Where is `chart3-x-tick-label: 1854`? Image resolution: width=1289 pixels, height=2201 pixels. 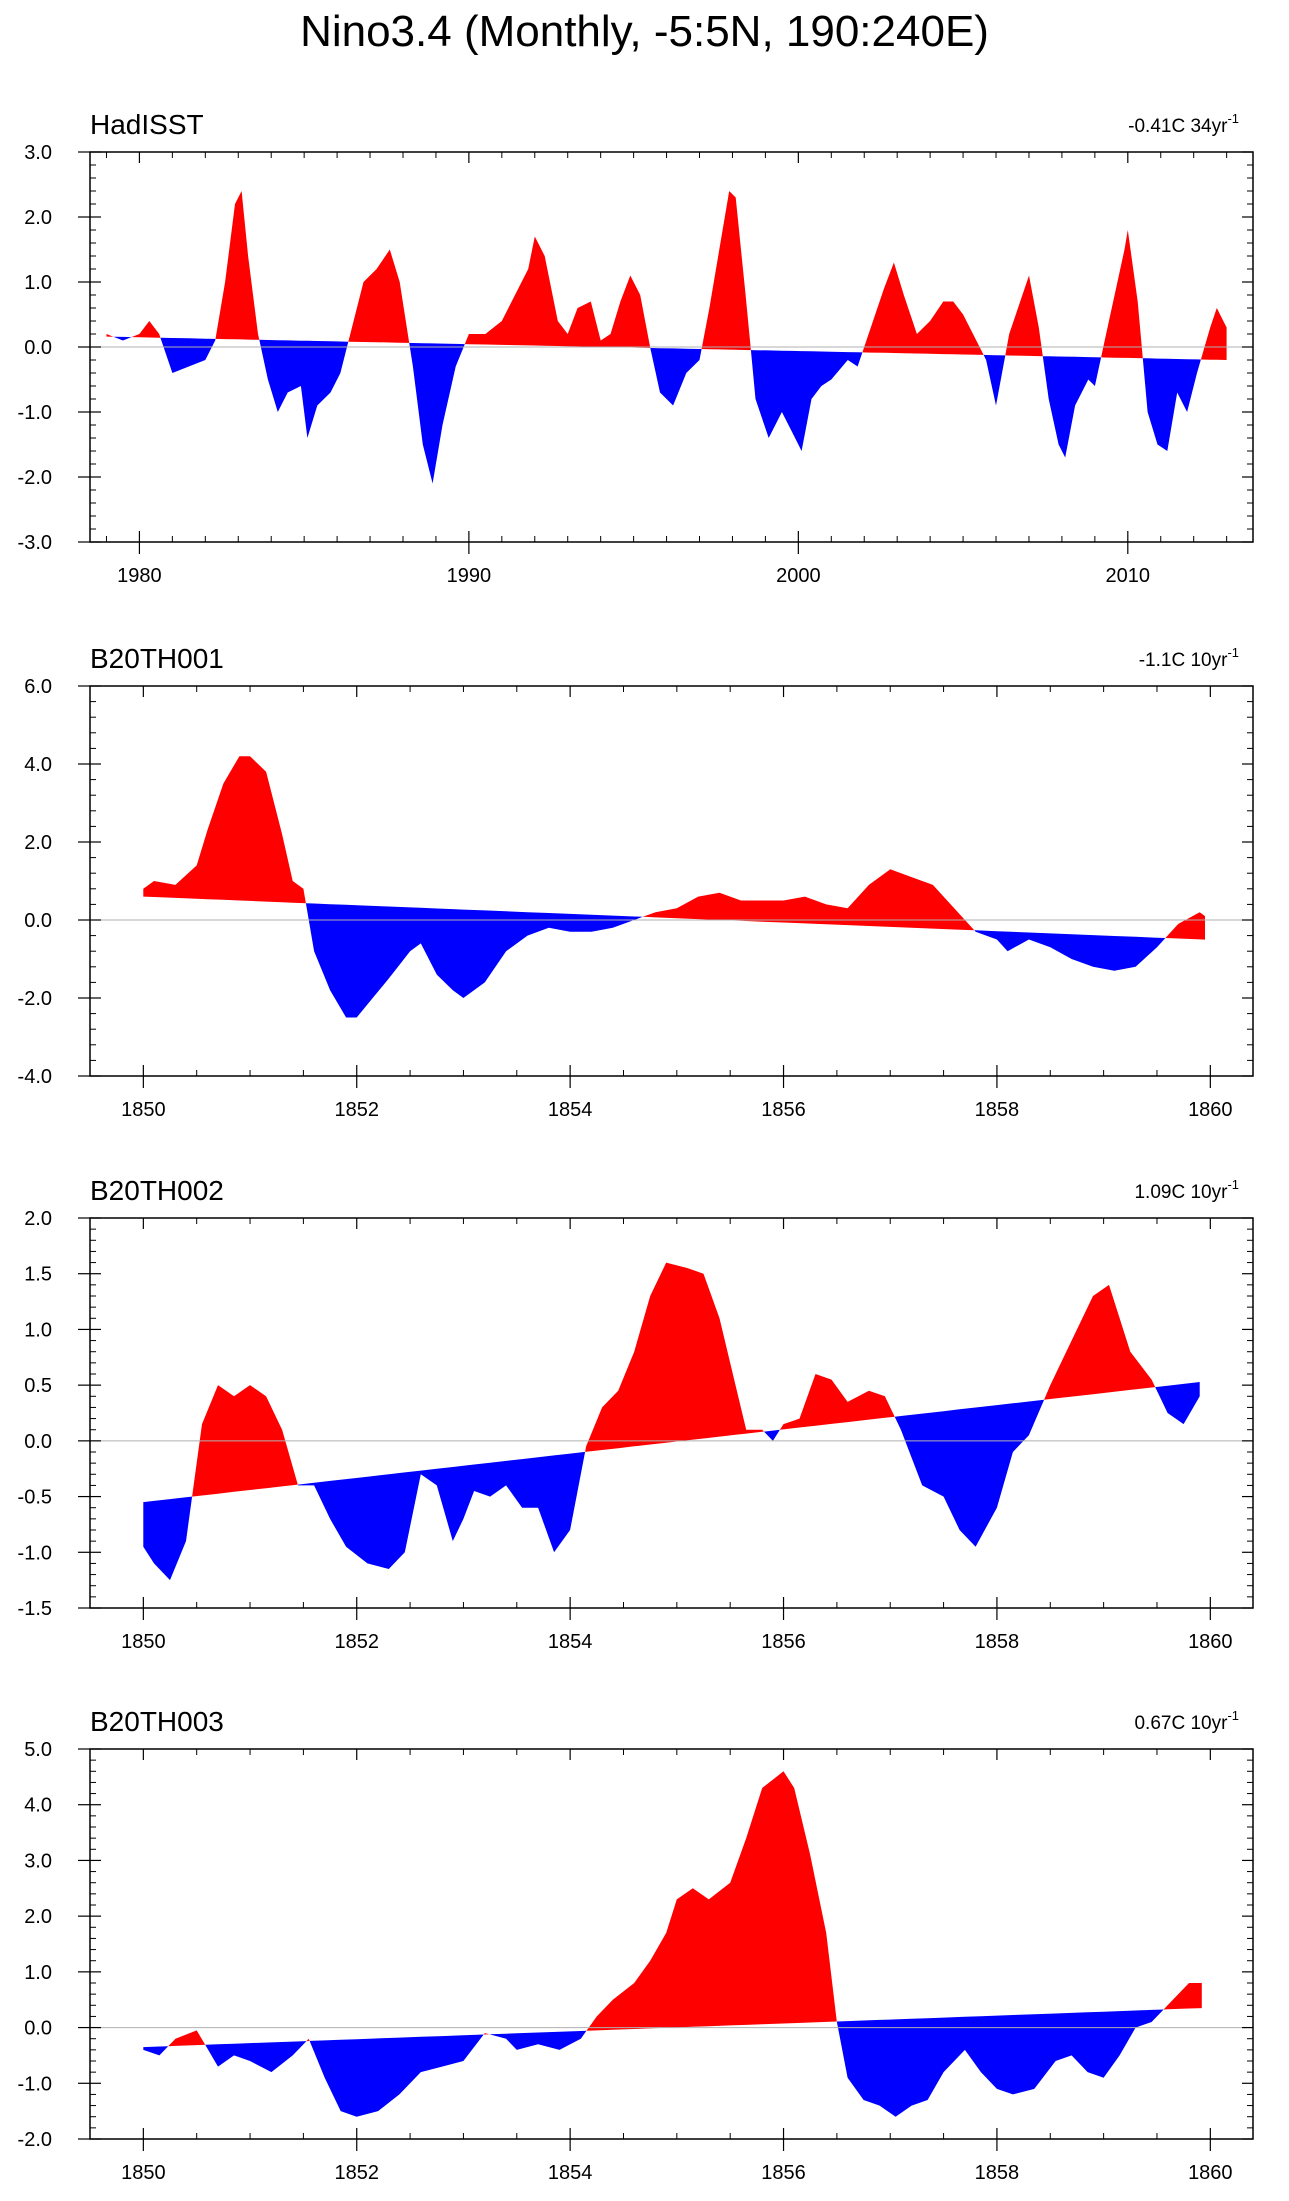 chart3-x-tick-label: 1854 is located at coordinates (570, 1642).